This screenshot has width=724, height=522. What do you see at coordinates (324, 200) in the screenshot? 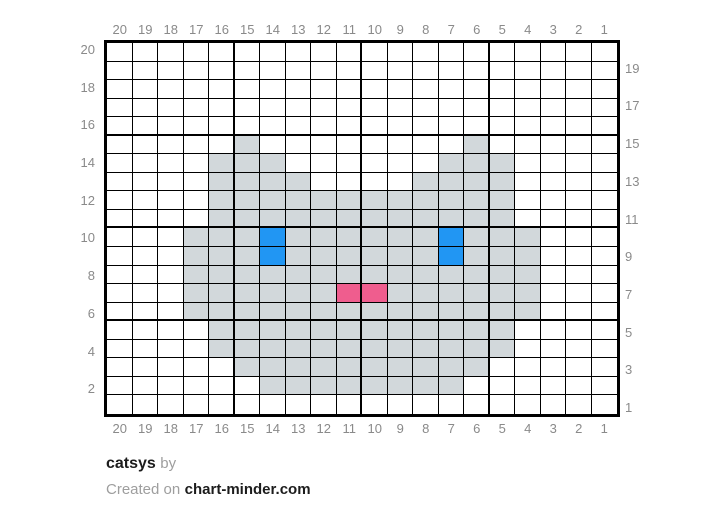
I see `grid-cell-r12-c12` at bounding box center [324, 200].